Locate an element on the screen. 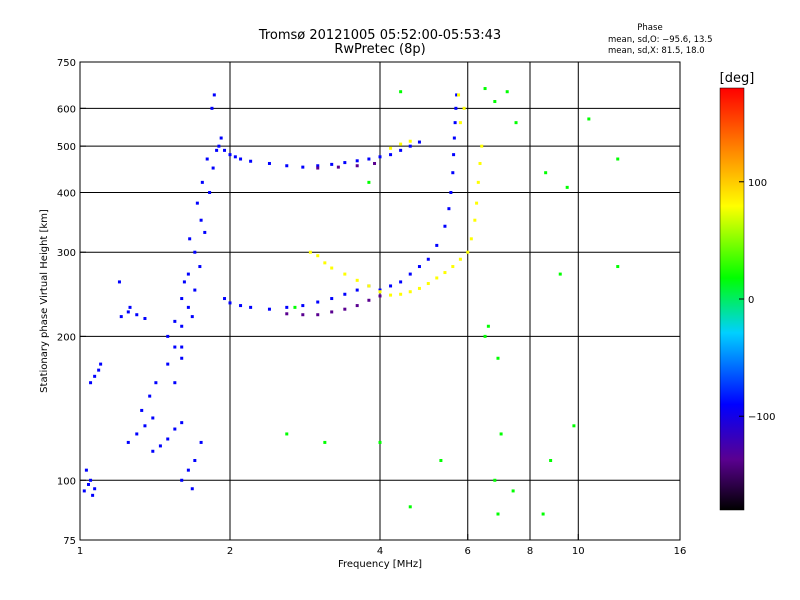 The width and height of the screenshot is (800, 600). x-tick-label: 8 is located at coordinates (530, 551).